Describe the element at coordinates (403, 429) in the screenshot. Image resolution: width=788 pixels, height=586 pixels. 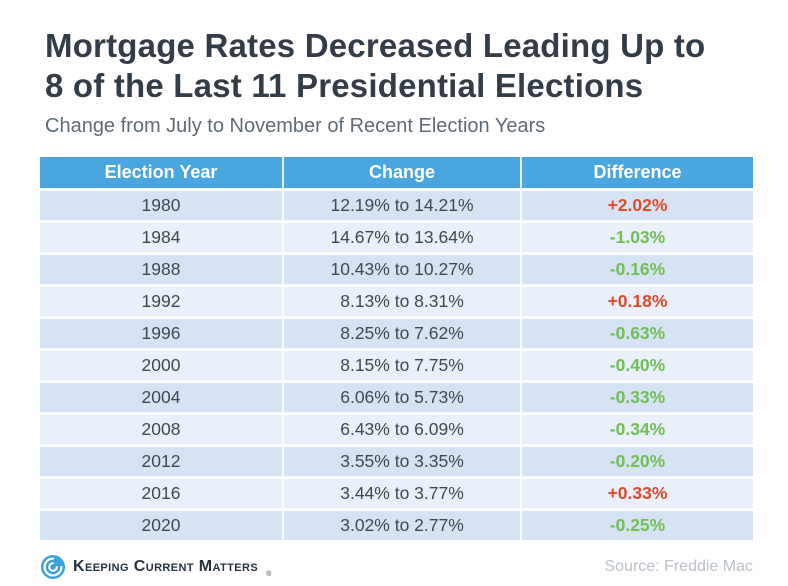
I see `change-cell: 6.43% to 6.09%` at that location.